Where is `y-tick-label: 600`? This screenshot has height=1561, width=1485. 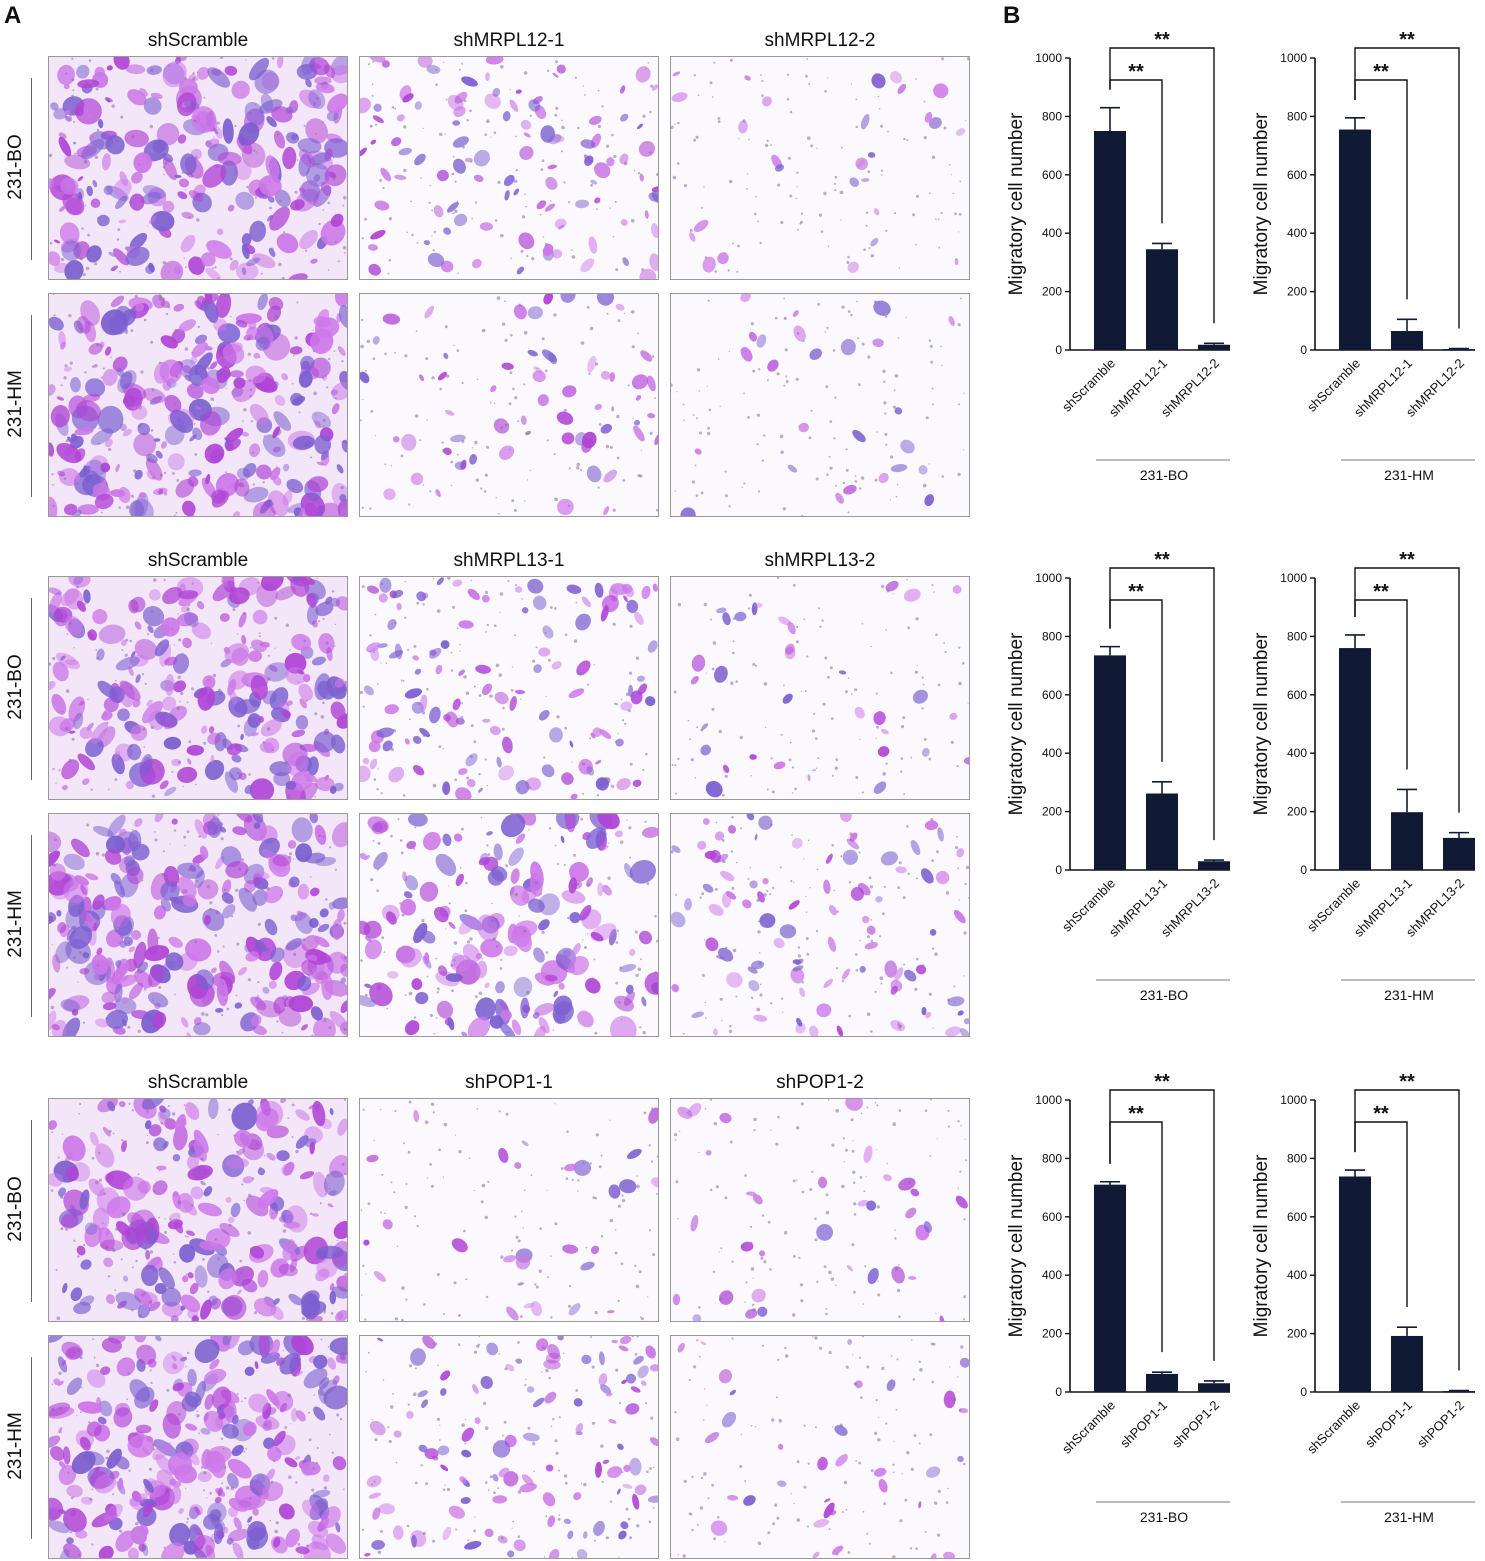 y-tick-label: 600 is located at coordinates (1297, 695).